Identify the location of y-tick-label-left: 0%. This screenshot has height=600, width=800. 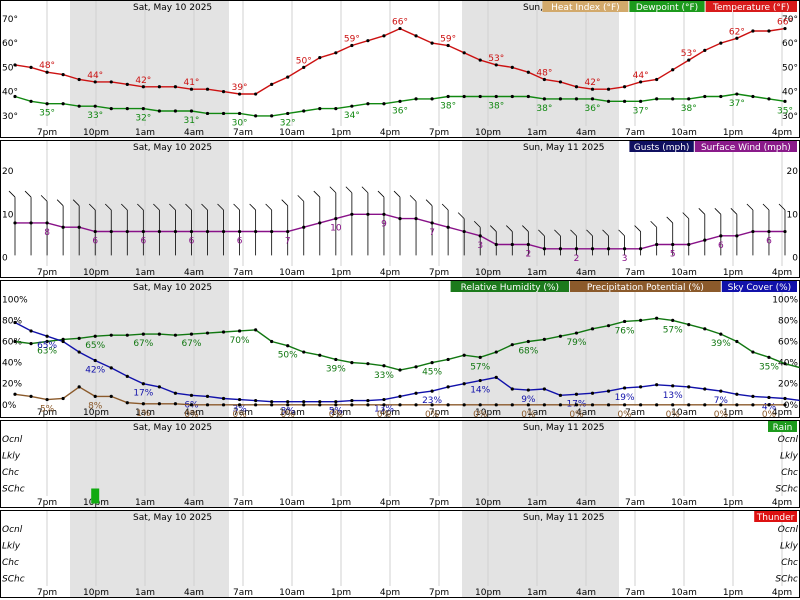
(9, 406).